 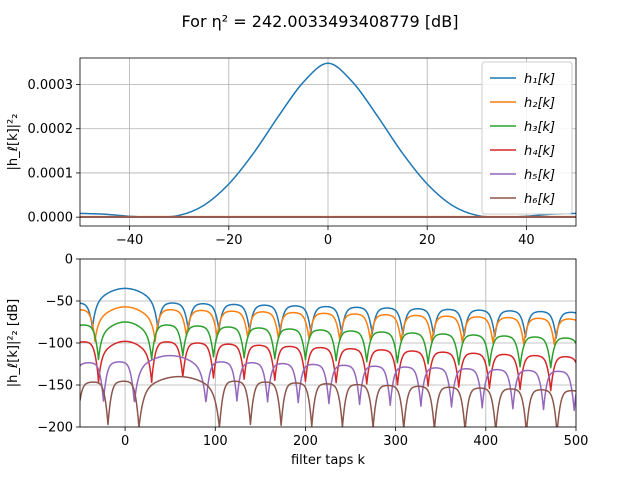 What do you see at coordinates (13, 343) in the screenshot?
I see `y-axis-label: |h_ℓ[k]|²₂ [dB]` at bounding box center [13, 343].